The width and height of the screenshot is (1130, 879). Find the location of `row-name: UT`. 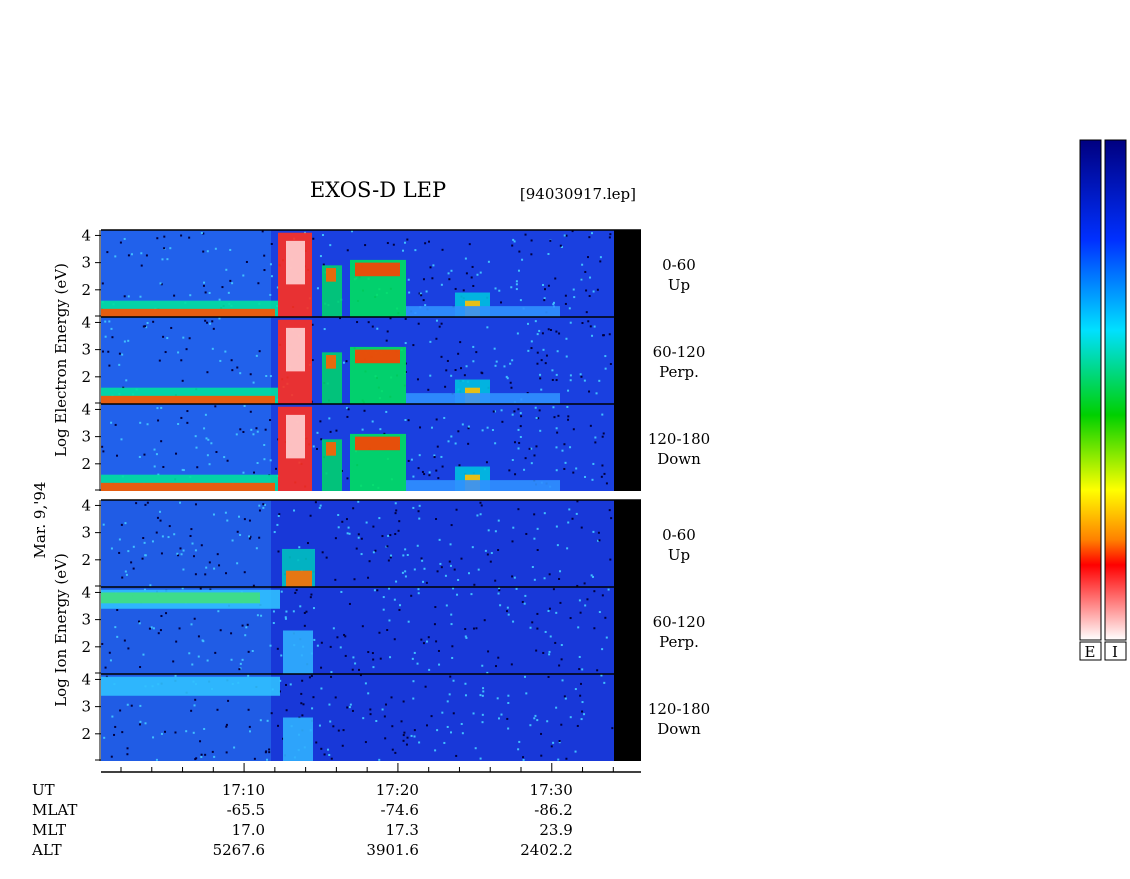

row-name: UT is located at coordinates (43, 790).